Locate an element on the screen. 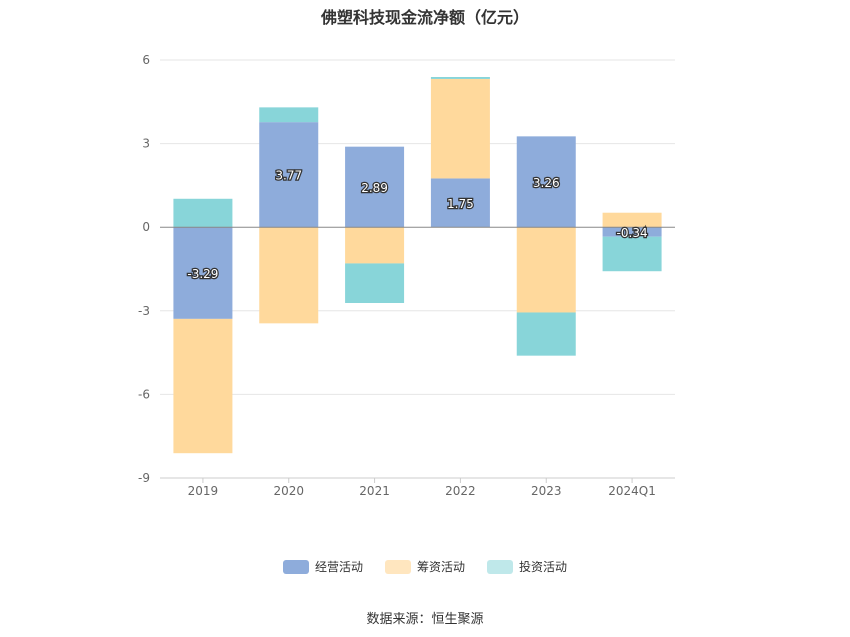 The height and width of the screenshot is (637, 850). y-tick-label: -6 is located at coordinates (144, 394).